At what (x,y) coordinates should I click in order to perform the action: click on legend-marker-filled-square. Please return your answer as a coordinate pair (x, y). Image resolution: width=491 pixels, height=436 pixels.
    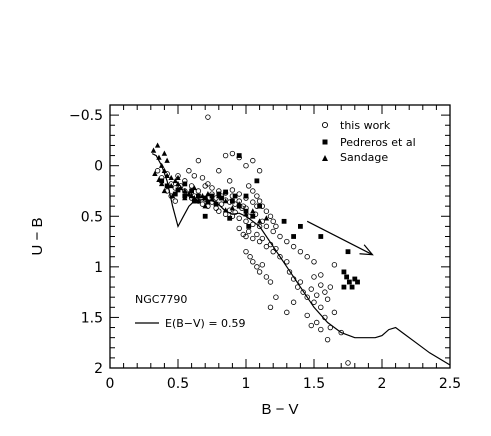
    Looking at the image, I should click on (325, 142).